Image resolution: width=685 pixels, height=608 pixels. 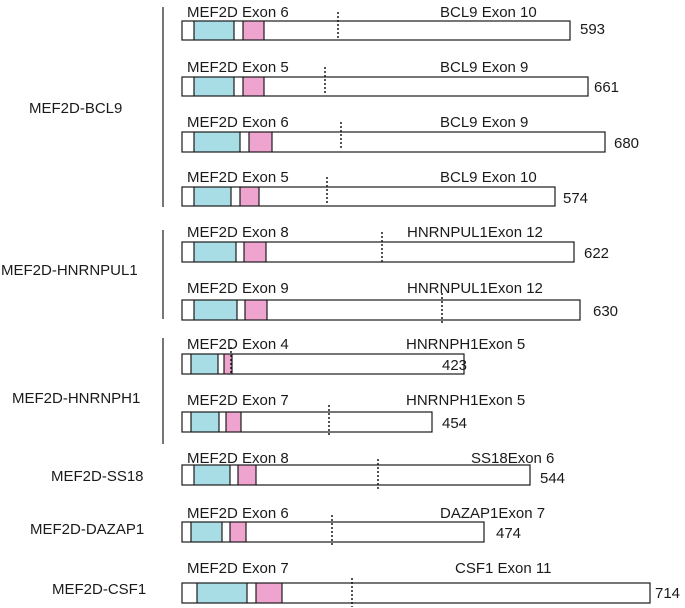 What do you see at coordinates (512, 458) in the screenshot?
I see `partner-exon-label: SS18Exon 6` at bounding box center [512, 458].